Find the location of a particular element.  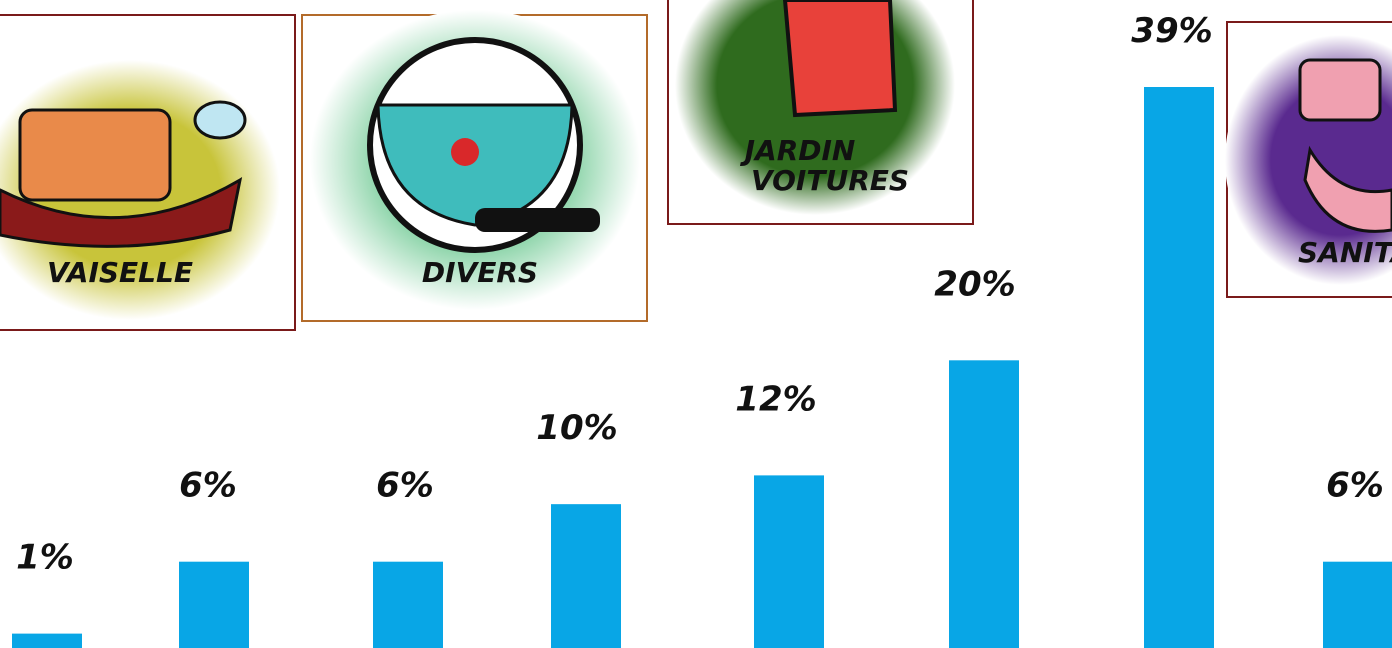

illustration-caption: DIVERS is located at coordinates (480, 272).